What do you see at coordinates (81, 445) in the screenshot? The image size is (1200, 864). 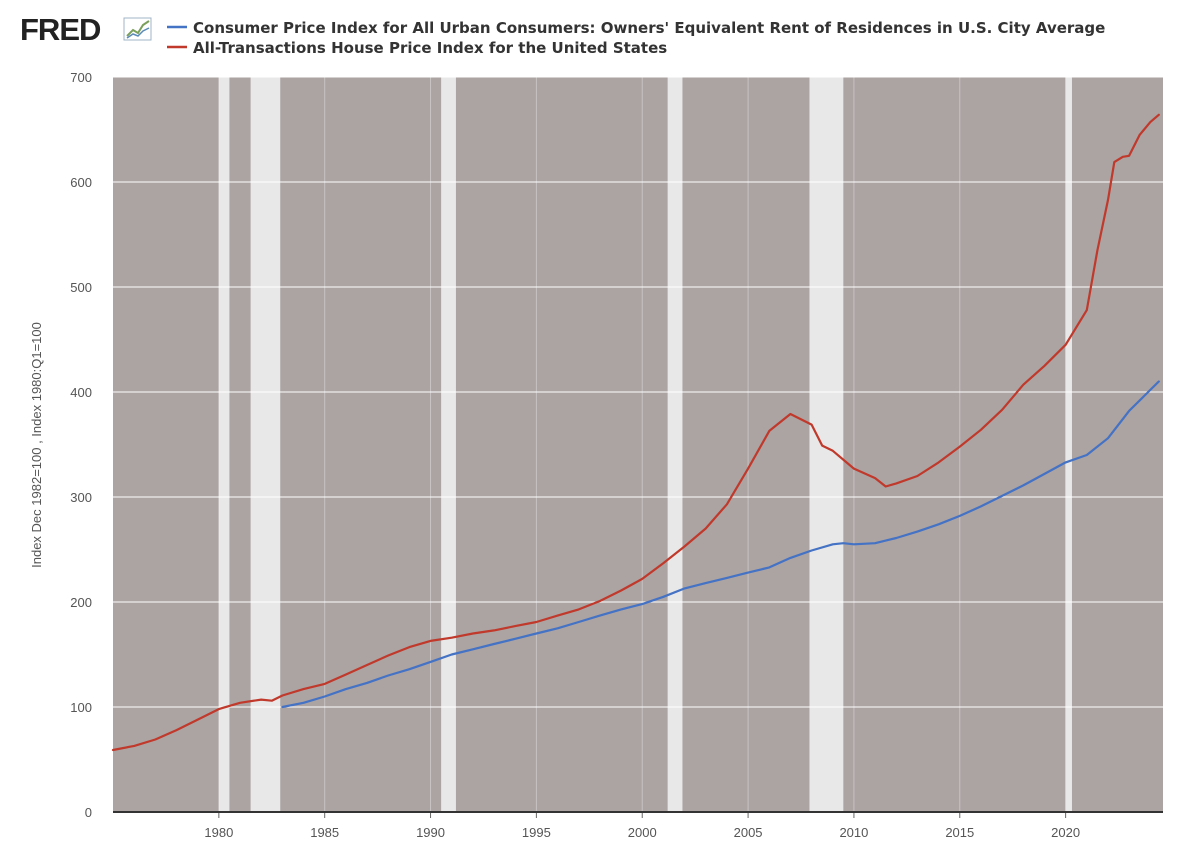 I see `y-axis-ticks: 0 100 200 300 400 500 600 700` at bounding box center [81, 445].